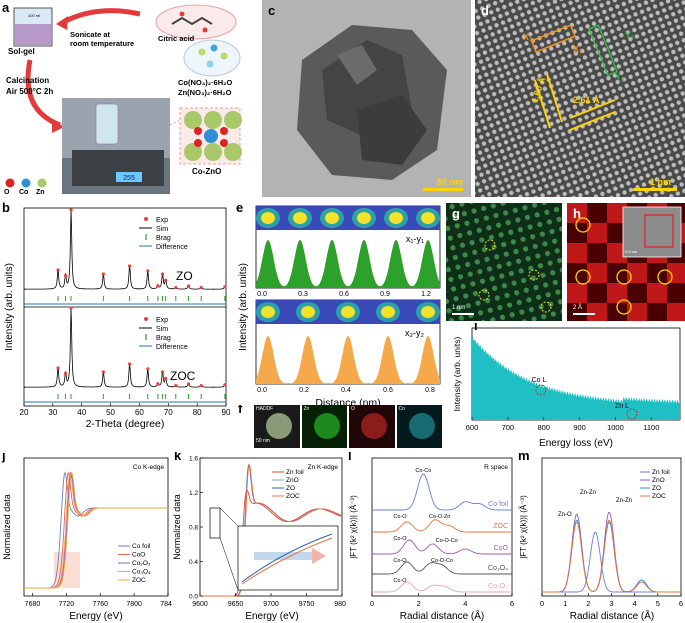 The image size is (685, 623). Describe the element at coordinates (240, 208) in the screenshot. I see `panel-label: e` at that location.